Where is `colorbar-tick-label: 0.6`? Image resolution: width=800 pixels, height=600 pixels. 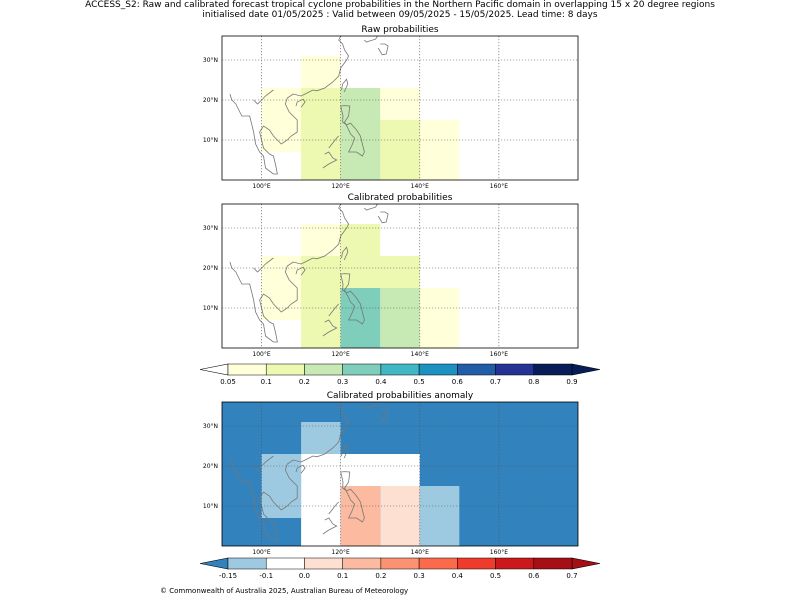 colorbar-tick-label: 0.6 is located at coordinates (458, 382).